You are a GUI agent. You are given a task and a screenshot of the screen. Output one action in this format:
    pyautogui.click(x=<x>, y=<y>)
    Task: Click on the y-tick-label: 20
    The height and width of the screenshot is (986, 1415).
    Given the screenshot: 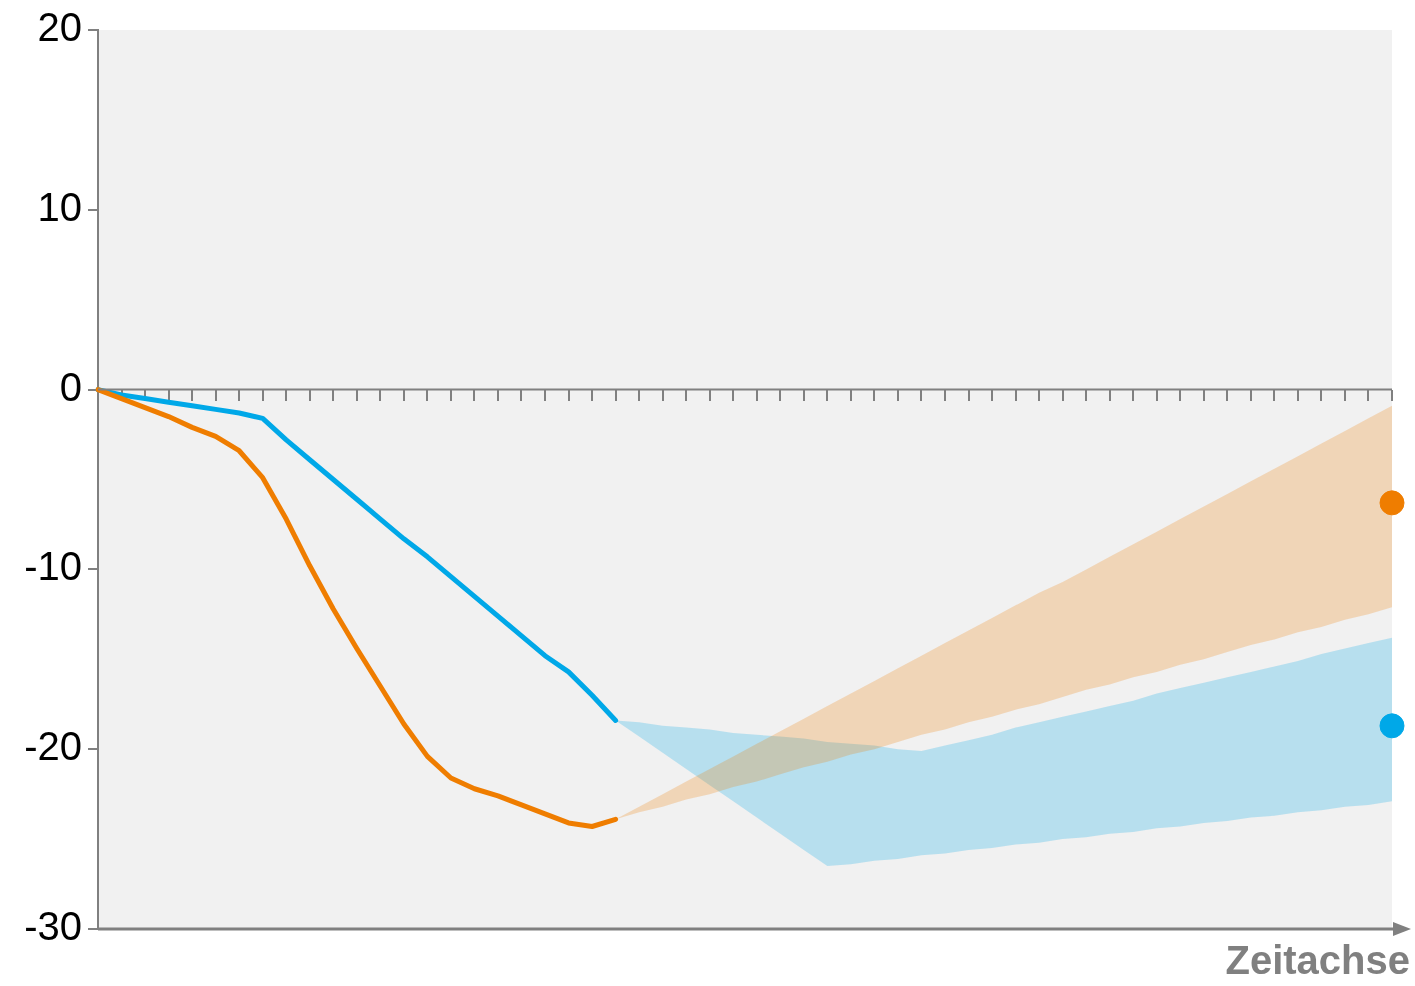 What is the action you would take?
    pyautogui.click(x=59, y=27)
    